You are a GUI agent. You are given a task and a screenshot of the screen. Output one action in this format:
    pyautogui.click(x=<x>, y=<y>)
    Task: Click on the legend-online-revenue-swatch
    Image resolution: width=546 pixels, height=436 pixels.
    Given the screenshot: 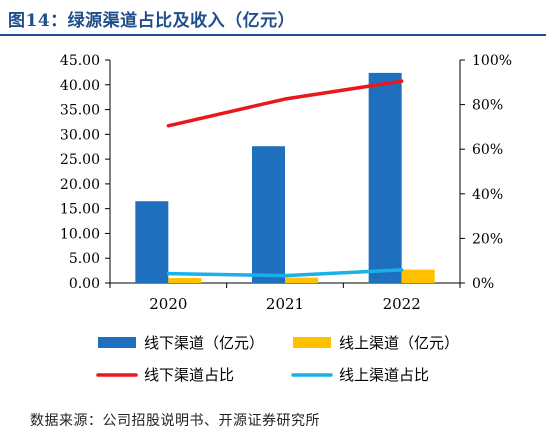 What is the action you would take?
    pyautogui.click(x=312, y=342)
    